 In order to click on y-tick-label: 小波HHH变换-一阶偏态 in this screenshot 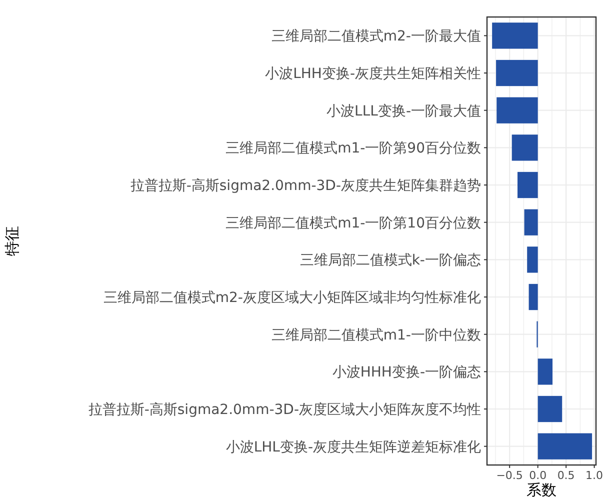, I will do `click(406, 372)`.